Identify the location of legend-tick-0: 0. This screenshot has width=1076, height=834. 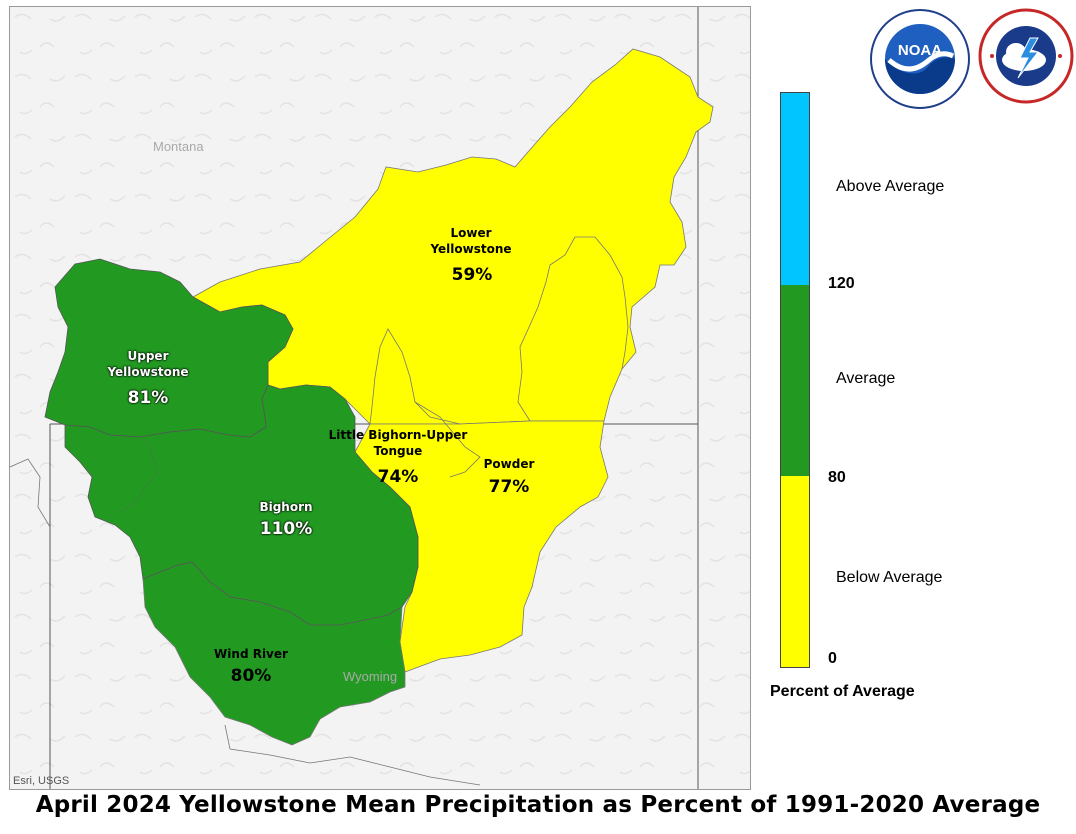
(832, 658).